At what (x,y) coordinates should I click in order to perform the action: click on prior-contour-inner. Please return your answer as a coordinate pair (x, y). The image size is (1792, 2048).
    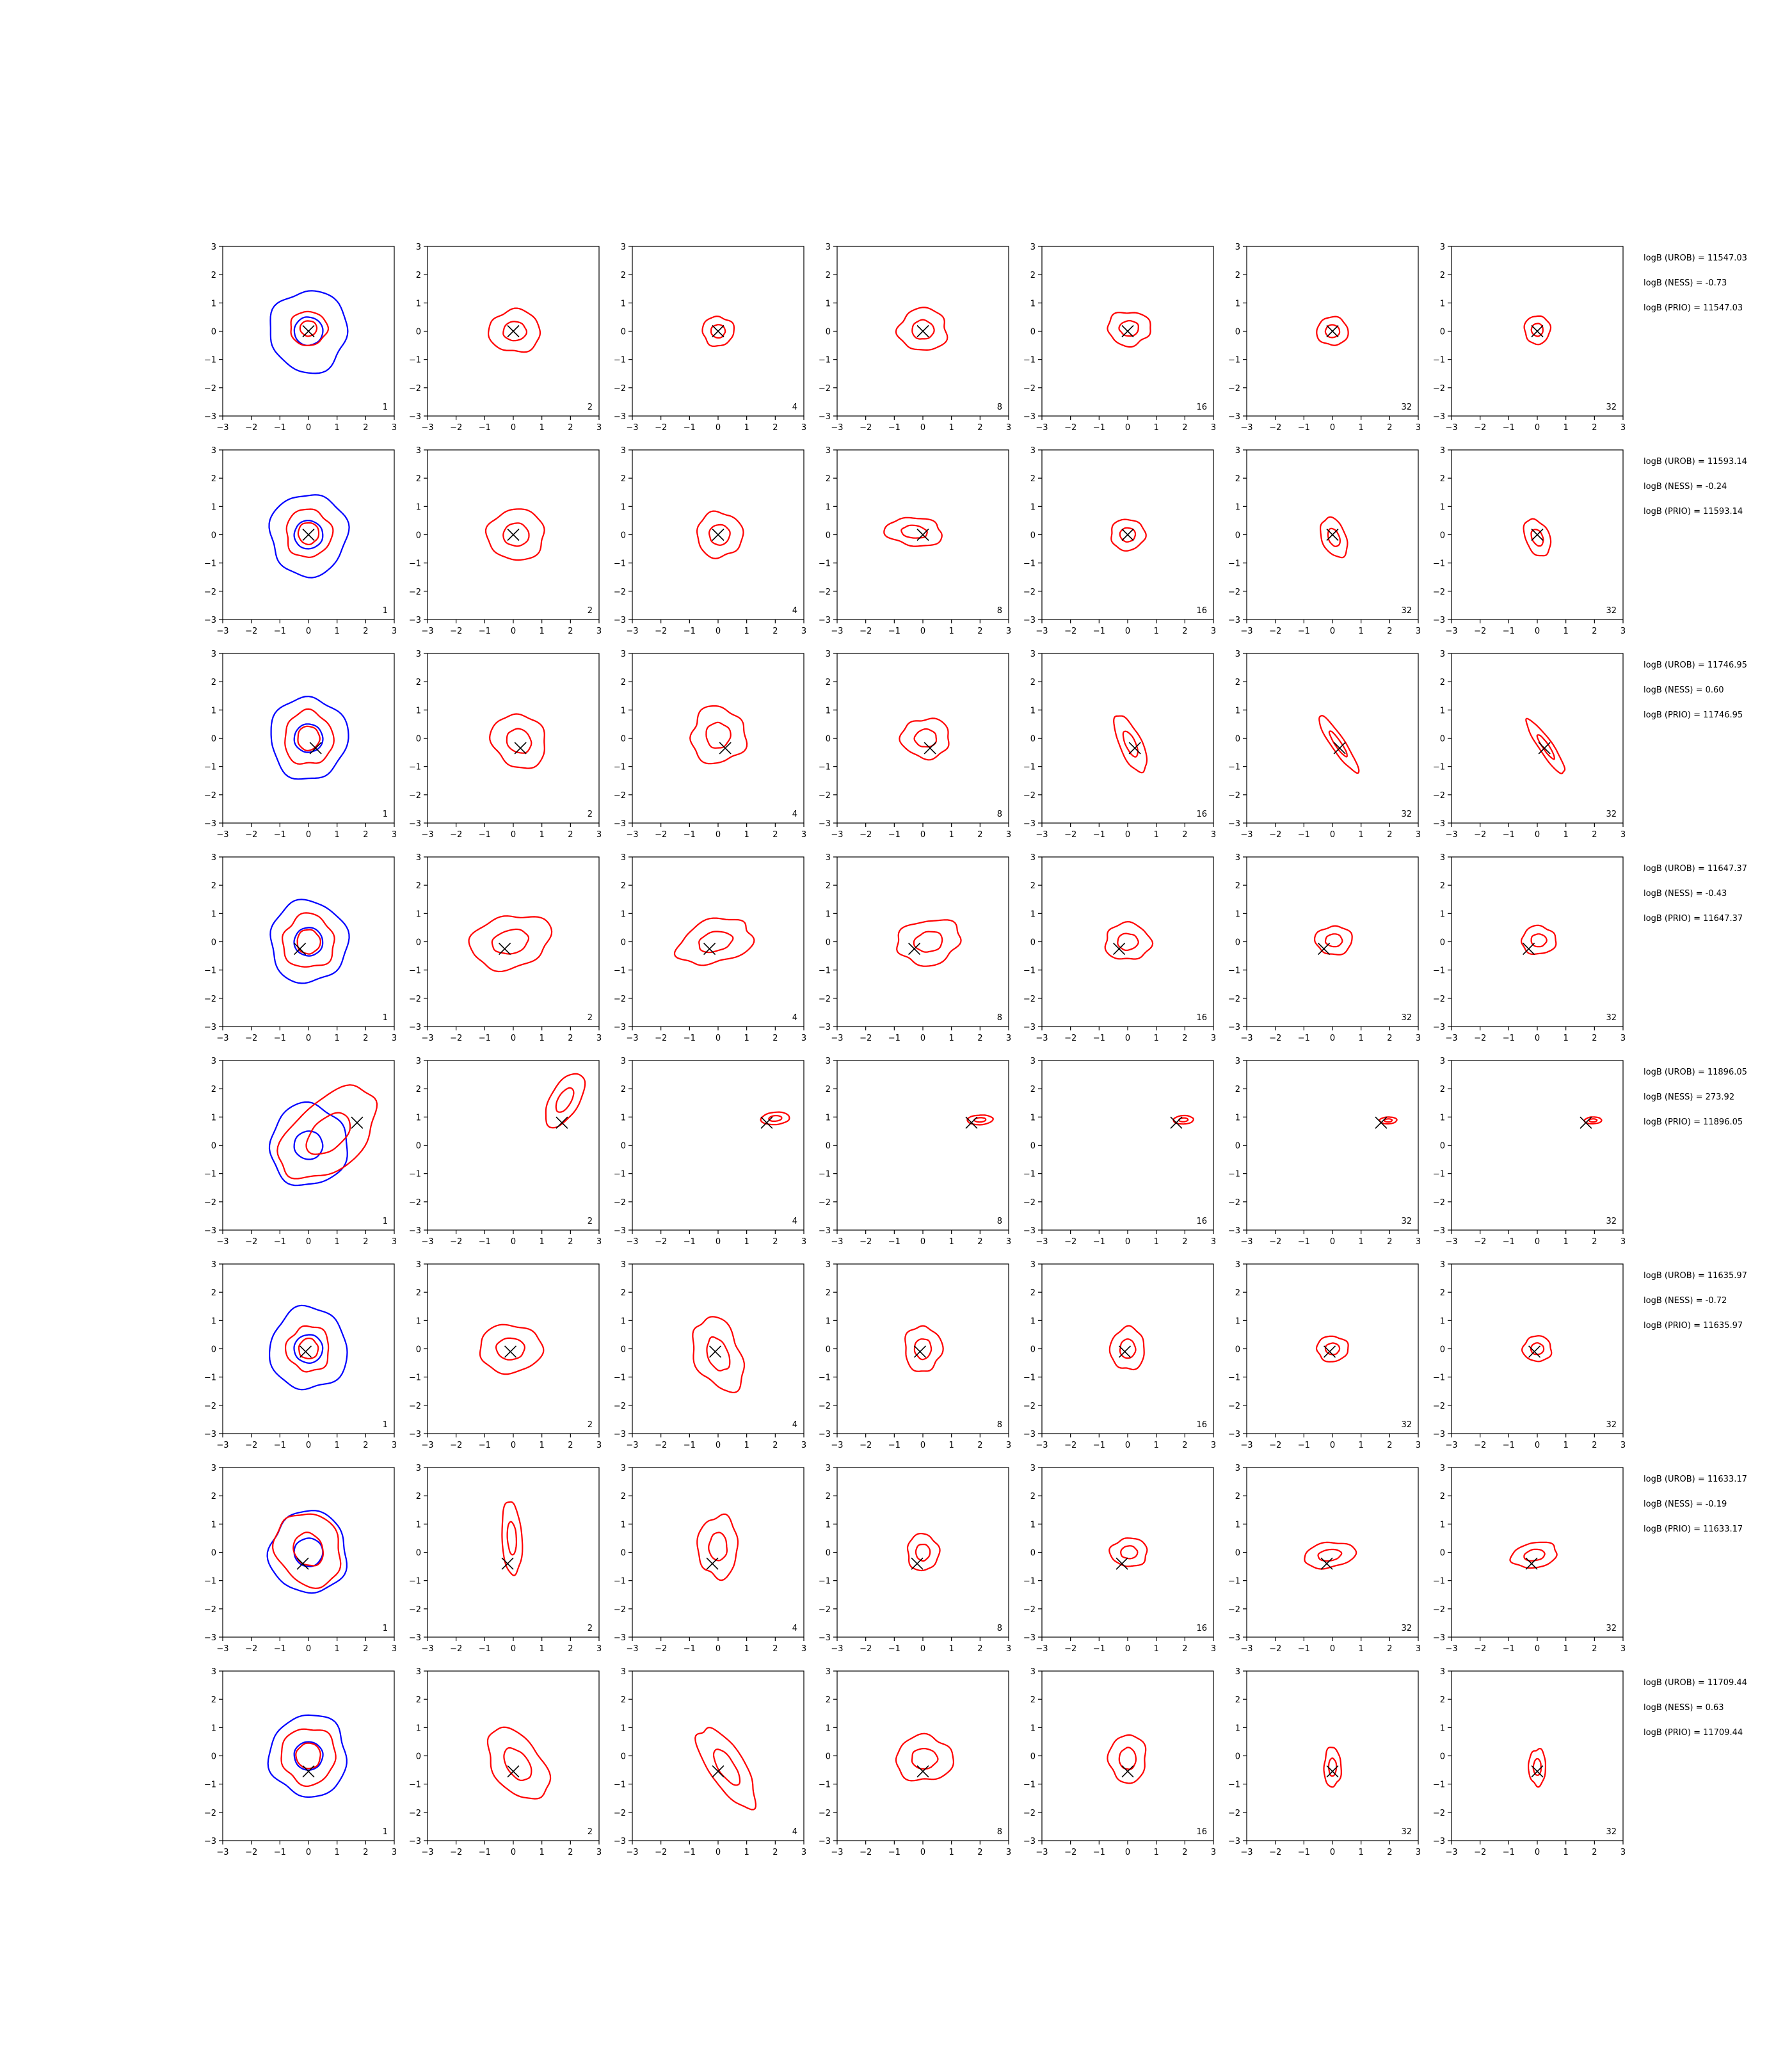
    Looking at the image, I should click on (308, 738).